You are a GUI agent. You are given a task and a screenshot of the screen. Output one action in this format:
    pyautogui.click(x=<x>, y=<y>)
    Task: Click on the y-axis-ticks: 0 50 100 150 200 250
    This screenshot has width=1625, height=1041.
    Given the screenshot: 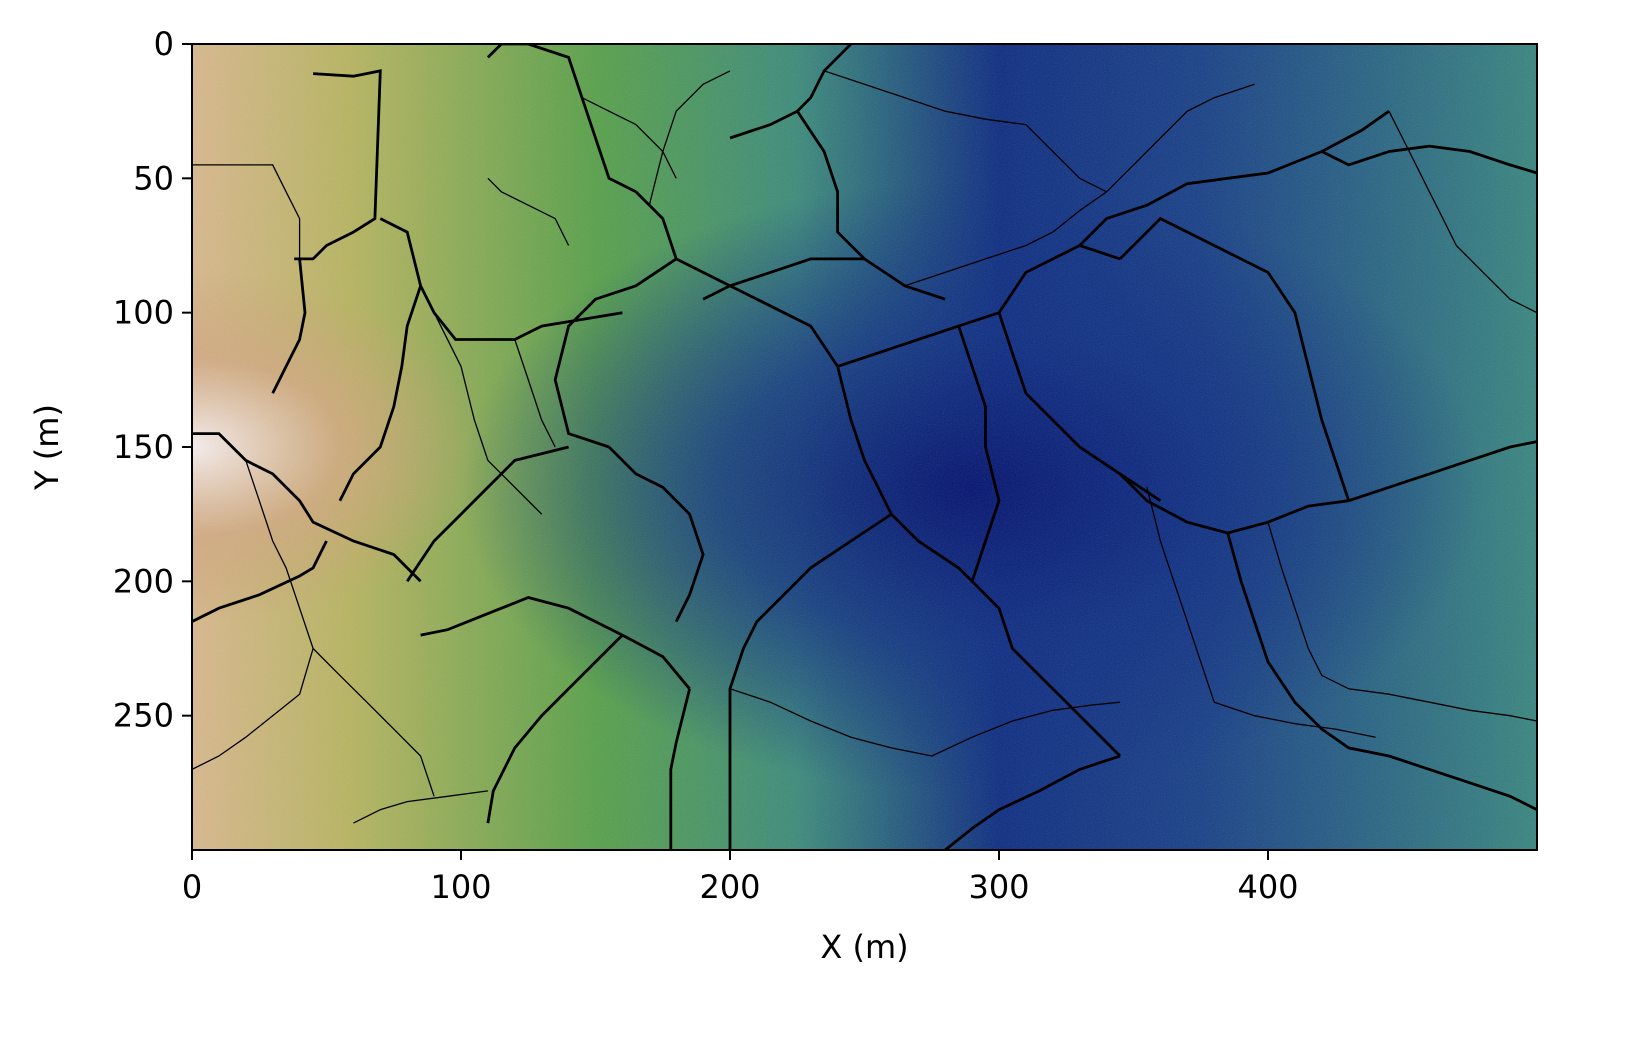 What is the action you would take?
    pyautogui.click(x=152, y=380)
    